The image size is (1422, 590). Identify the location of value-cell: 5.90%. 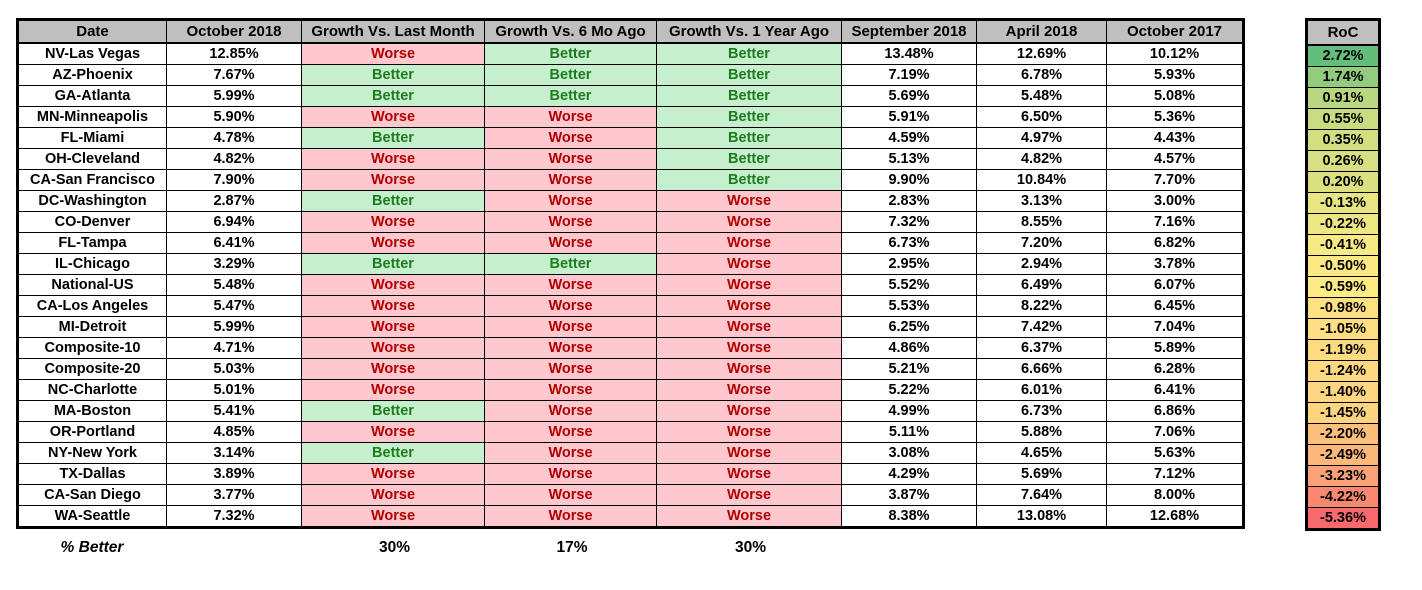
(234, 117).